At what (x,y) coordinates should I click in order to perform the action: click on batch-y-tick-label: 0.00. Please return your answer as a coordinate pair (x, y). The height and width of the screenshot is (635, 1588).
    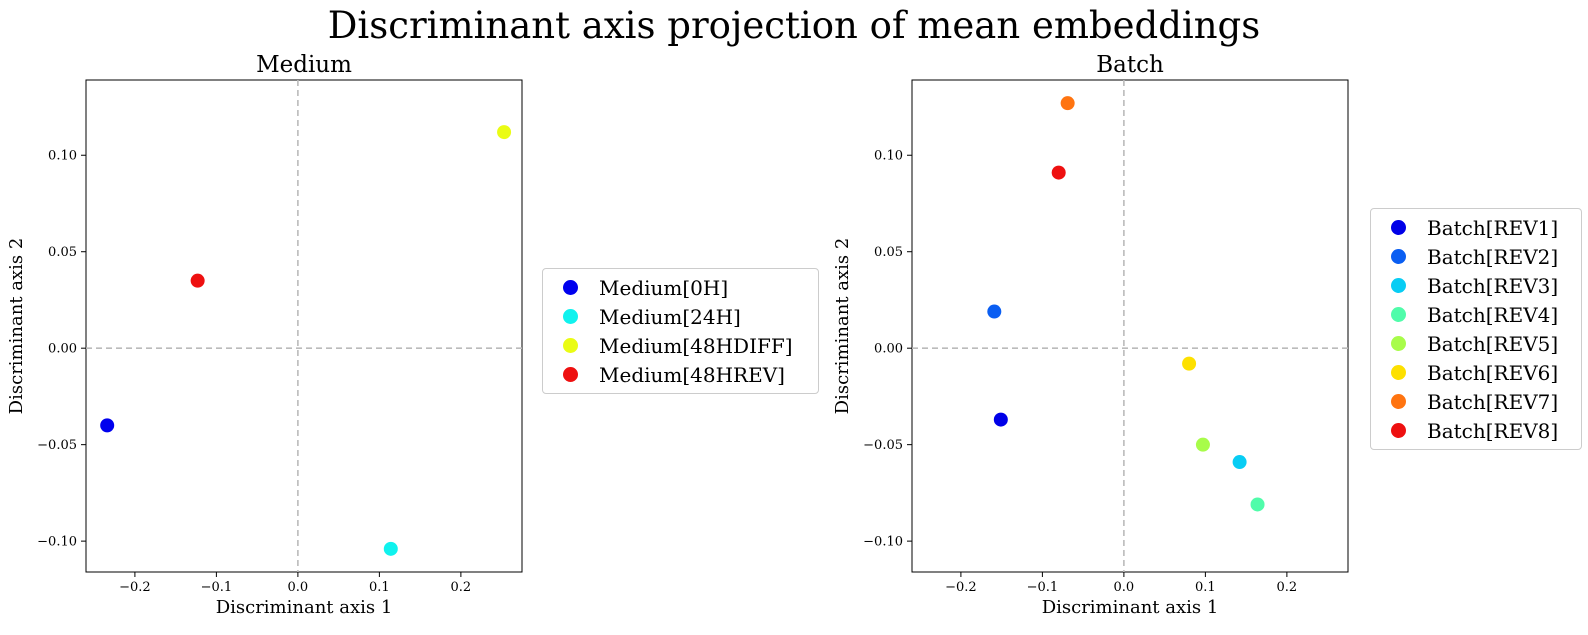
    Looking at the image, I should click on (888, 349).